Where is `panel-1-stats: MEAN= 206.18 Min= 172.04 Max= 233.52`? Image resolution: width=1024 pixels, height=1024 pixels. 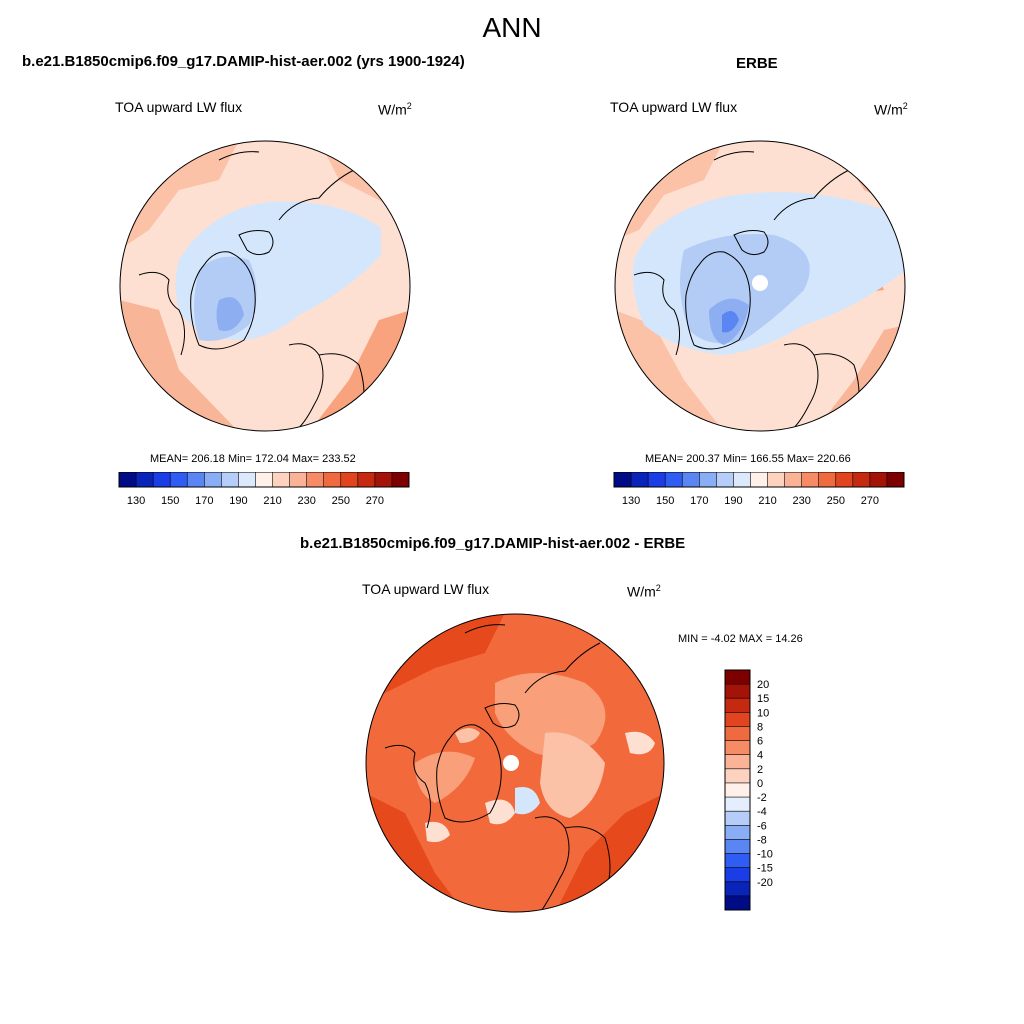
panel-1-stats: MEAN= 206.18 Min= 172.04 Max= 233.52 is located at coordinates (253, 459).